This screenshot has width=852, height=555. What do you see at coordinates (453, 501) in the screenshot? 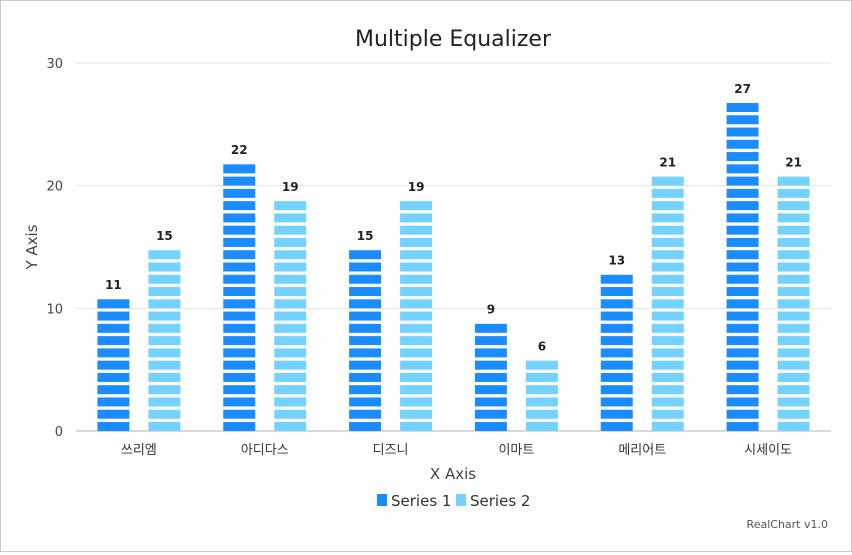
I see `legend: Series 1 Series 2` at bounding box center [453, 501].